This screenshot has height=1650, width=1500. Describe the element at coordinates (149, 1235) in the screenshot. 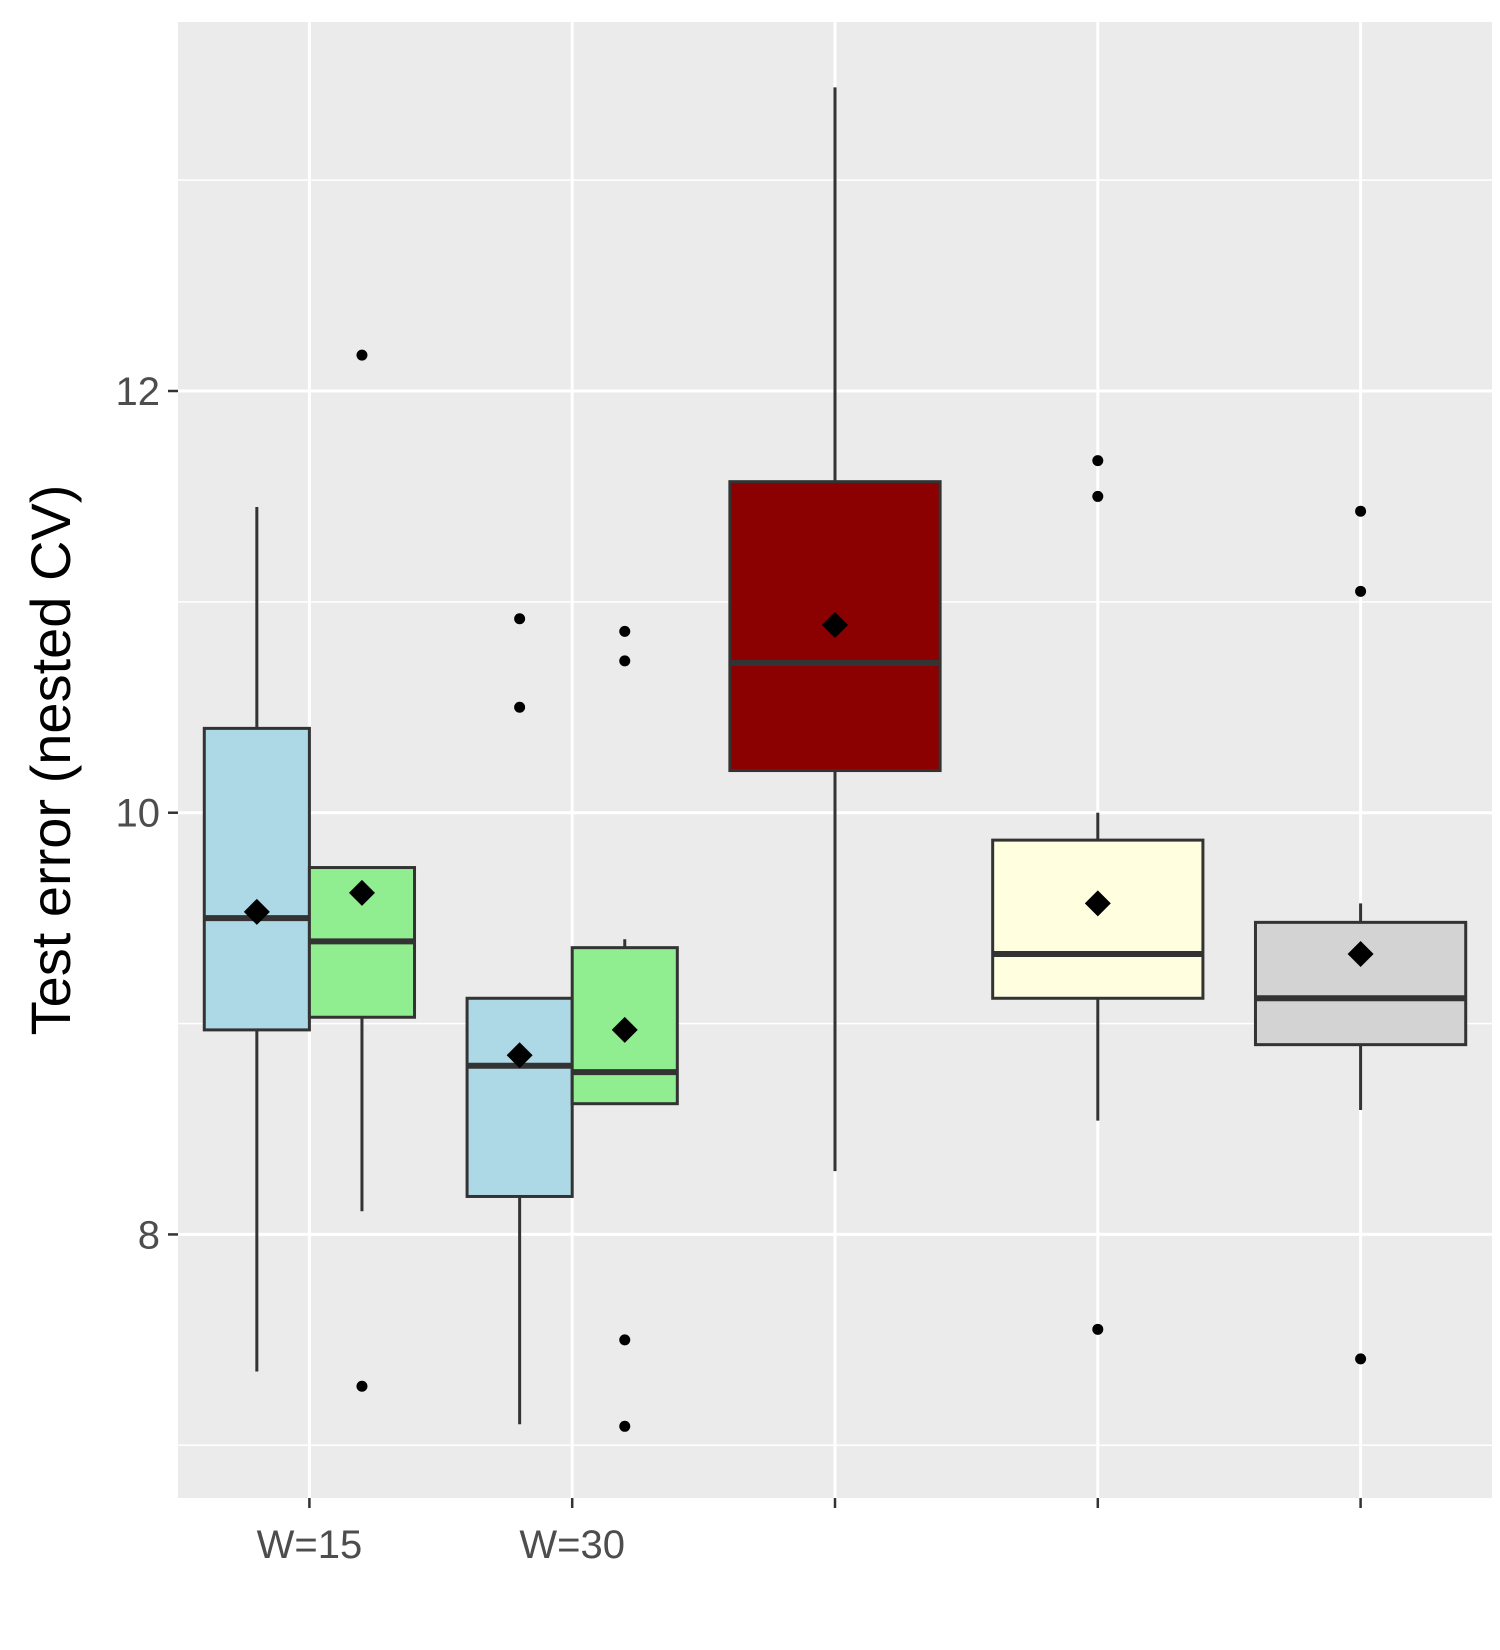

I see `y-tick-label: 8` at that location.